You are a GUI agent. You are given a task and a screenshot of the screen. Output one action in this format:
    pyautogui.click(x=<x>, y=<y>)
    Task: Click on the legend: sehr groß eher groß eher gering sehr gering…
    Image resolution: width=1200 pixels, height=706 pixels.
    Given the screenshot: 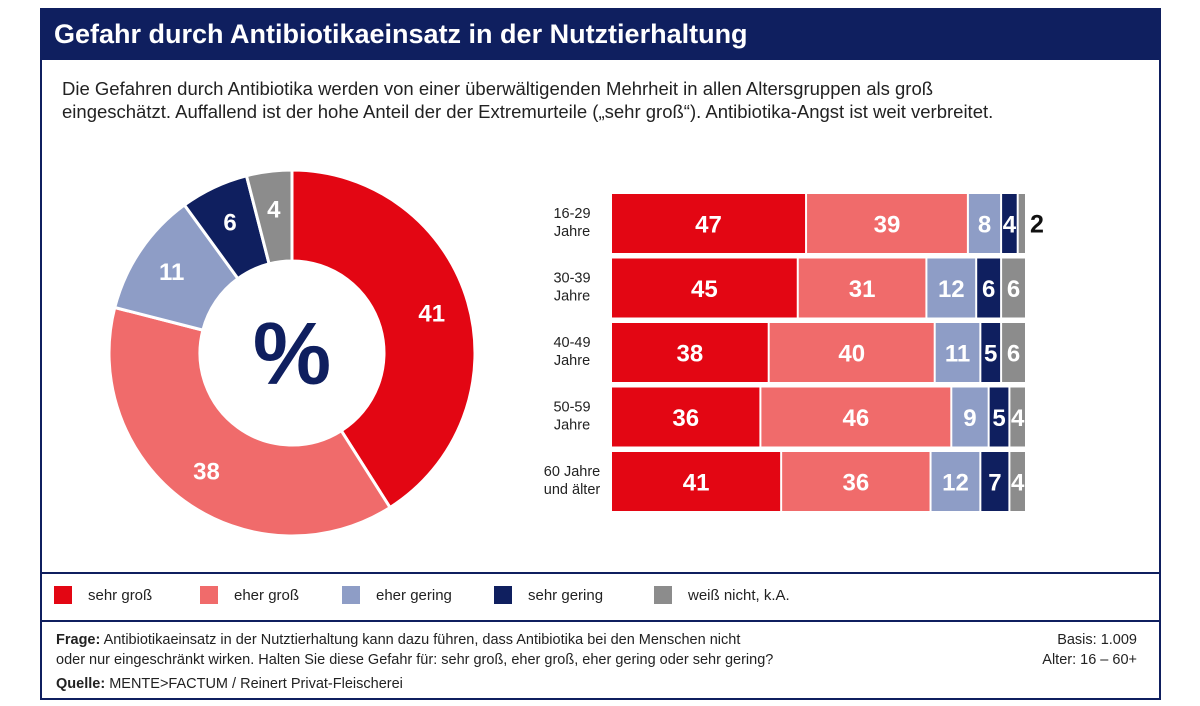 What is the action you would take?
    pyautogui.click(x=600, y=597)
    